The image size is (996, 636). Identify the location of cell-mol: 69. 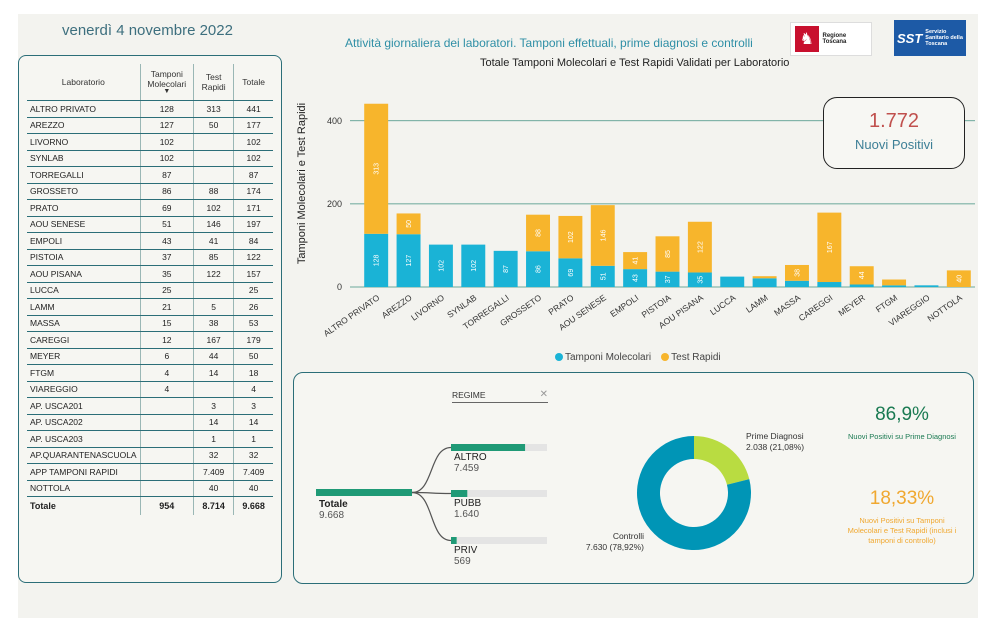
(166, 208).